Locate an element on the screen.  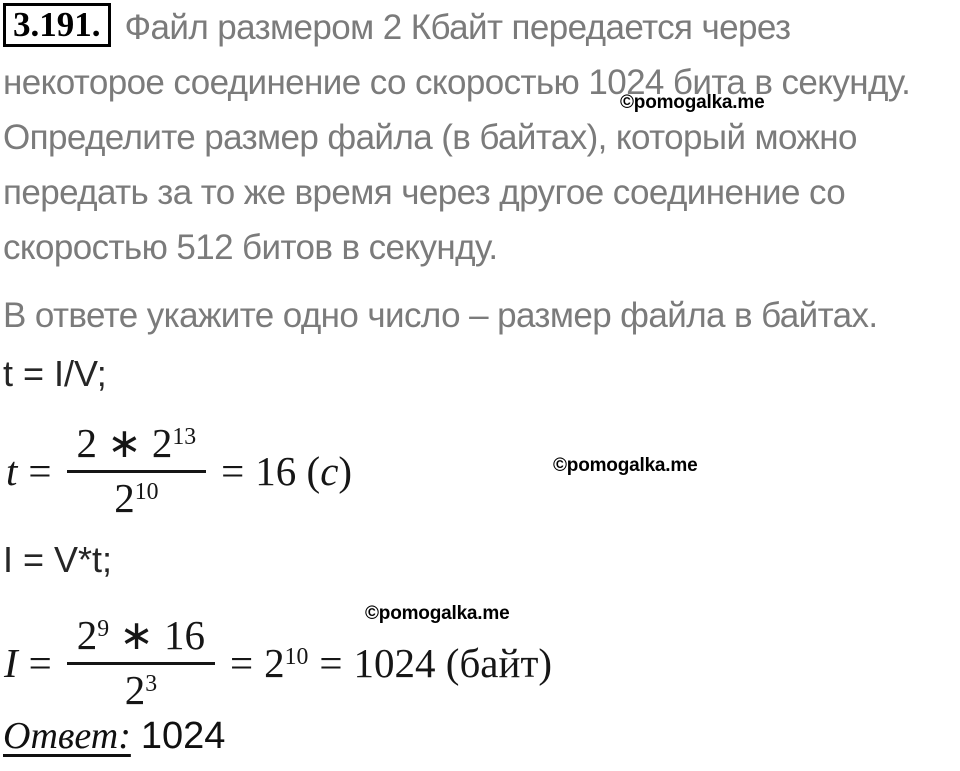
watermark-bottom: ©pomogalka.me is located at coordinates (437, 613).